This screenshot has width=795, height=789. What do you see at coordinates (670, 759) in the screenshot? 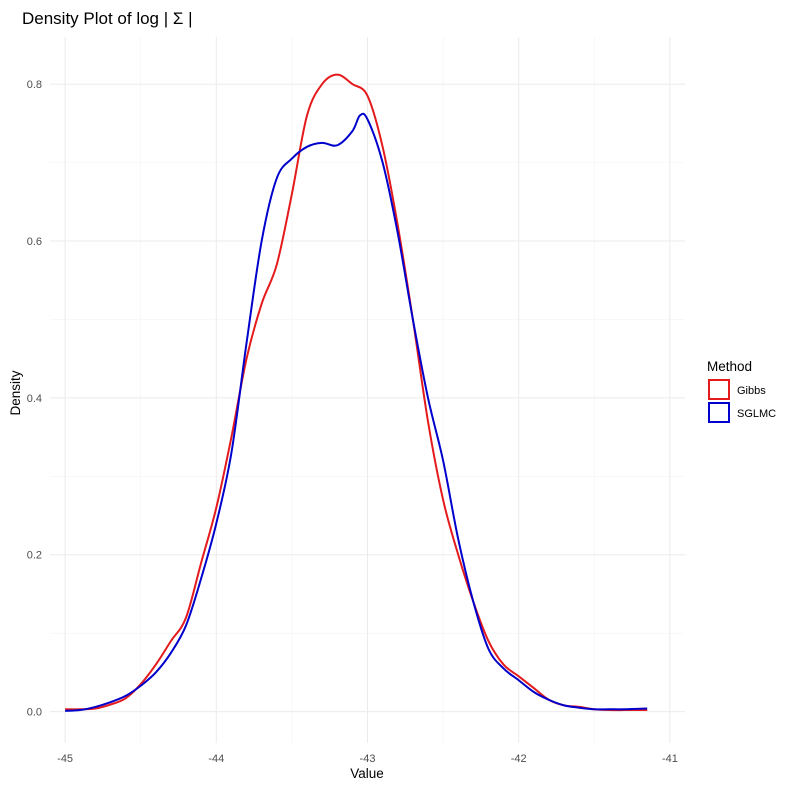
I see `x-tick-label: -41` at bounding box center [670, 759].